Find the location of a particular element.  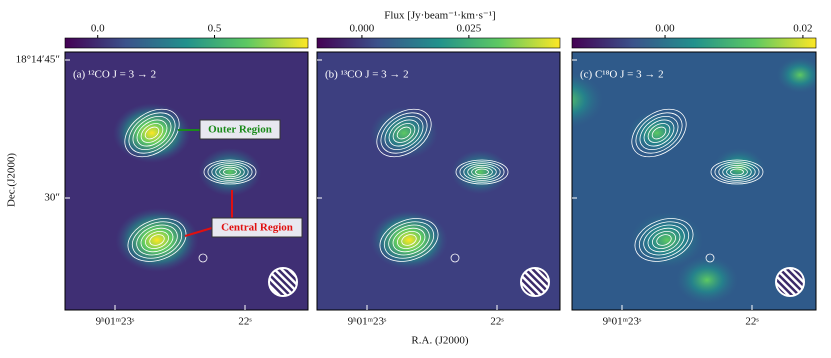

colorbar-tick-label: 0.00 is located at coordinates (665, 29).